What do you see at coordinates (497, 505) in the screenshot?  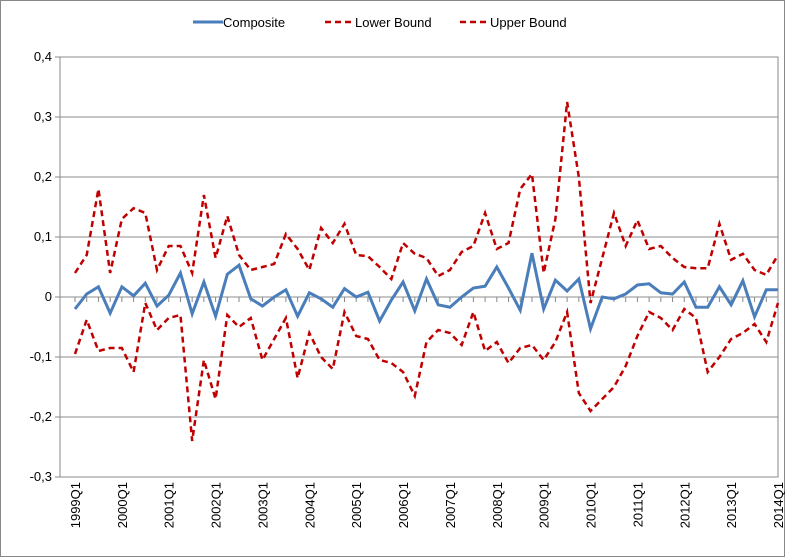 I see `x-tick-label: 2008Q1` at bounding box center [497, 505].